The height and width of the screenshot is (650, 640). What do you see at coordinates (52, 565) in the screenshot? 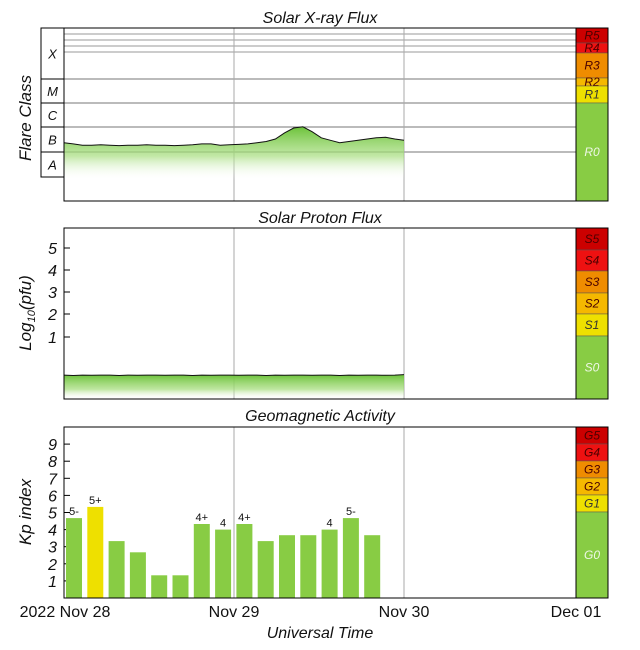
I see `kp-ytick-label: 2` at bounding box center [52, 565].